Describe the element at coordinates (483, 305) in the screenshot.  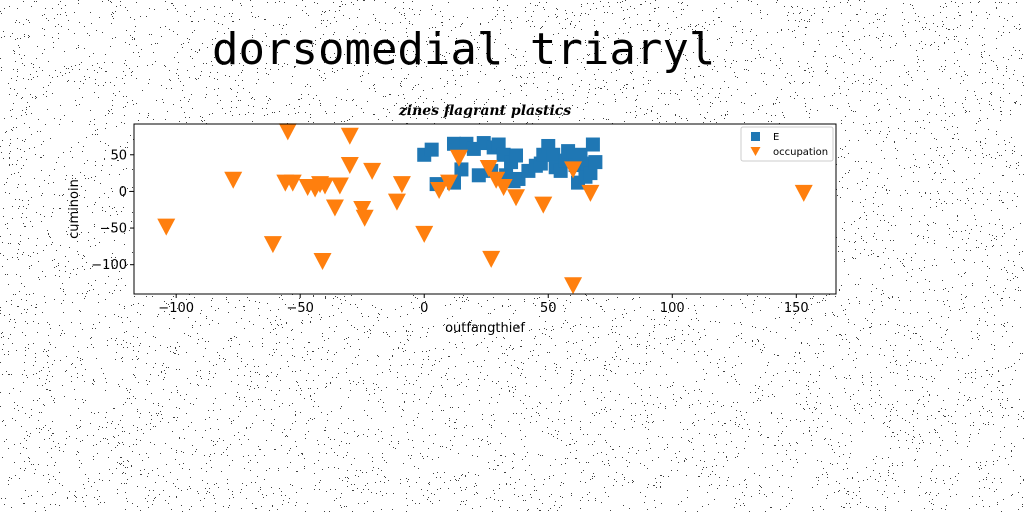
I see `x-axis: −100 −50 0 50 100 150` at that location.